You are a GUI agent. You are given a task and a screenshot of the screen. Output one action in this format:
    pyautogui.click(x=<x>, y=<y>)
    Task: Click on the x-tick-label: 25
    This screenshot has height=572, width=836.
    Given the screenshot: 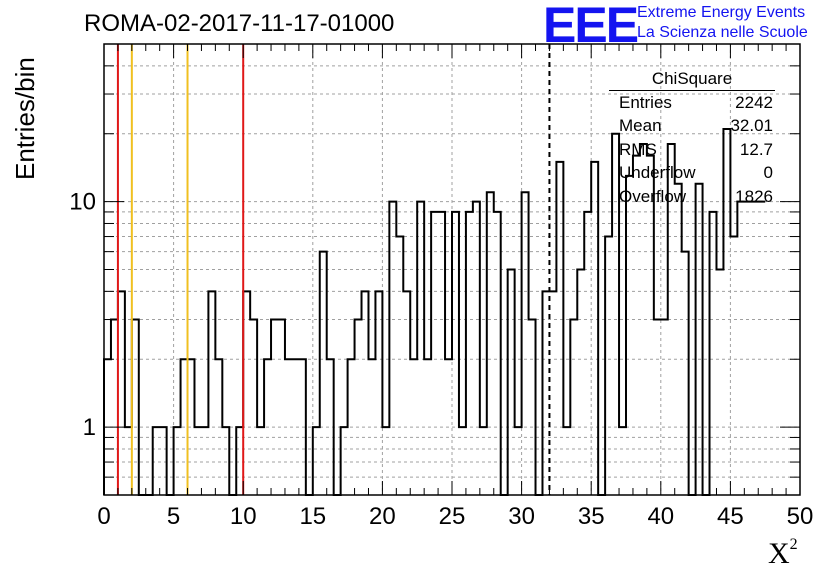 What is the action you would take?
    pyautogui.click(x=452, y=516)
    